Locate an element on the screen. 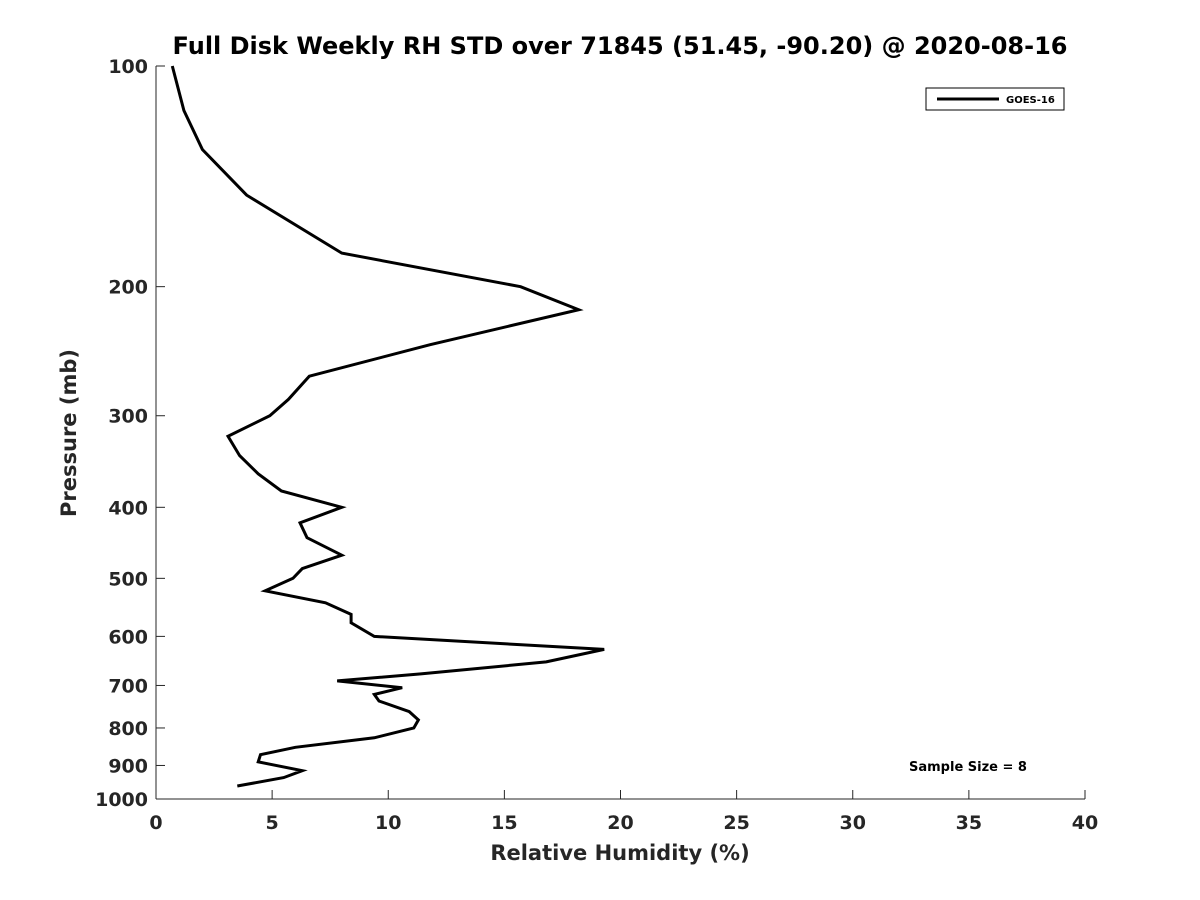  y-tick-label: 900 is located at coordinates (128, 766).